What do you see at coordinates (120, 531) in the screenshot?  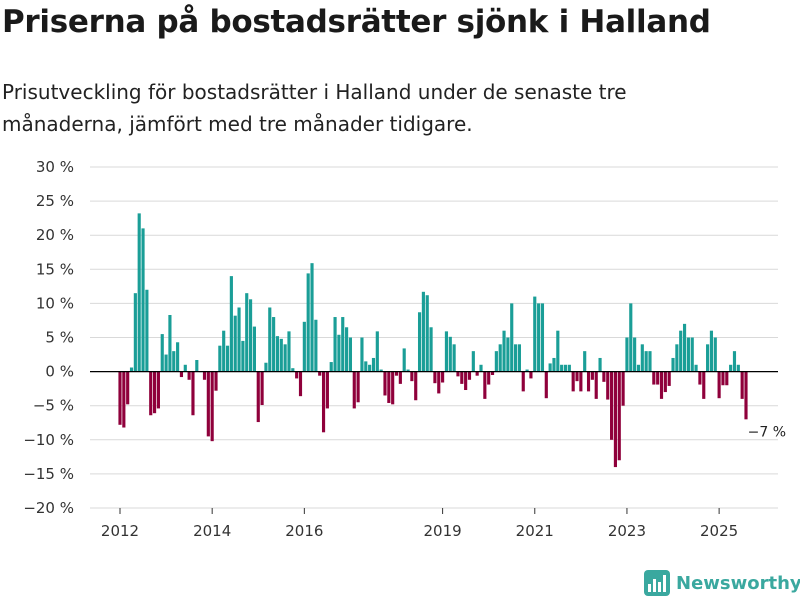 I see `x-tick-label: 2012` at bounding box center [120, 531].